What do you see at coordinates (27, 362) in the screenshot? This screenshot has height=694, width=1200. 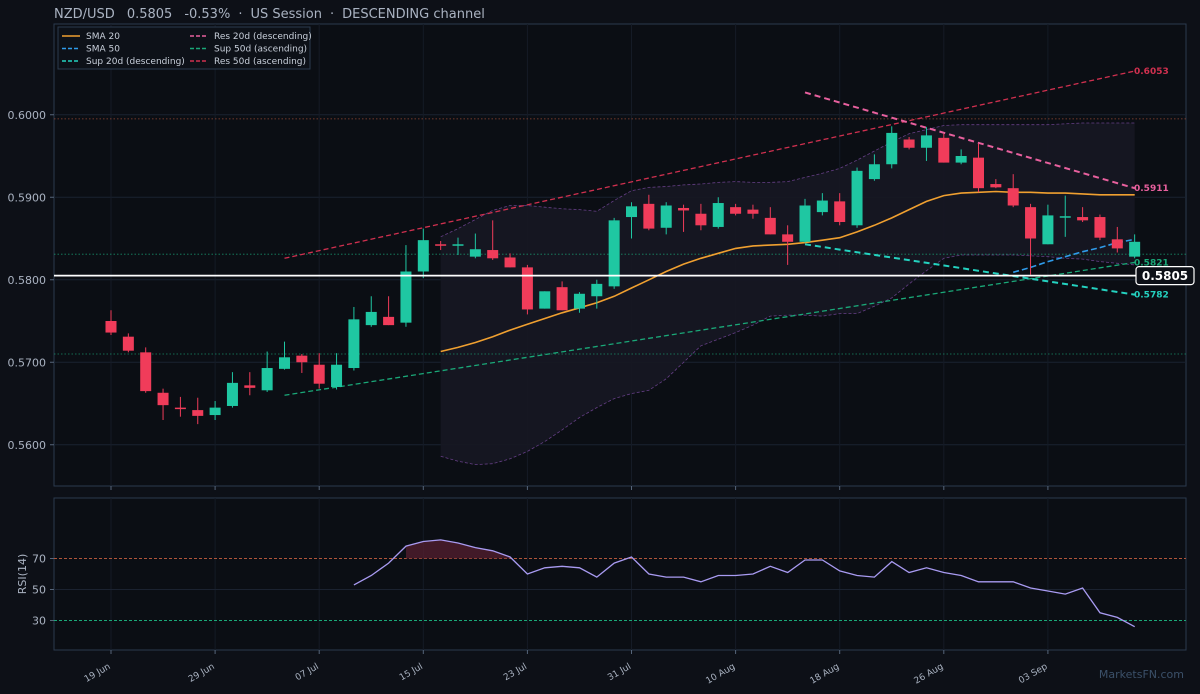 I see `y-tick-label: 0.5700` at bounding box center [27, 362].